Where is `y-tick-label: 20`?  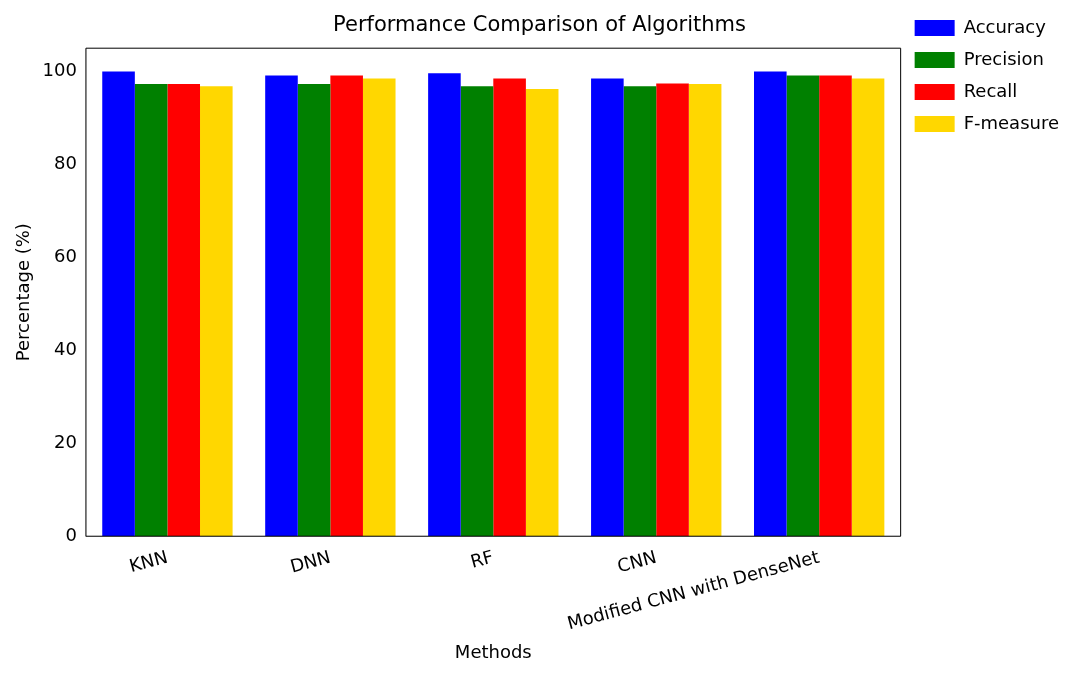 y-tick-label: 20 is located at coordinates (65, 441).